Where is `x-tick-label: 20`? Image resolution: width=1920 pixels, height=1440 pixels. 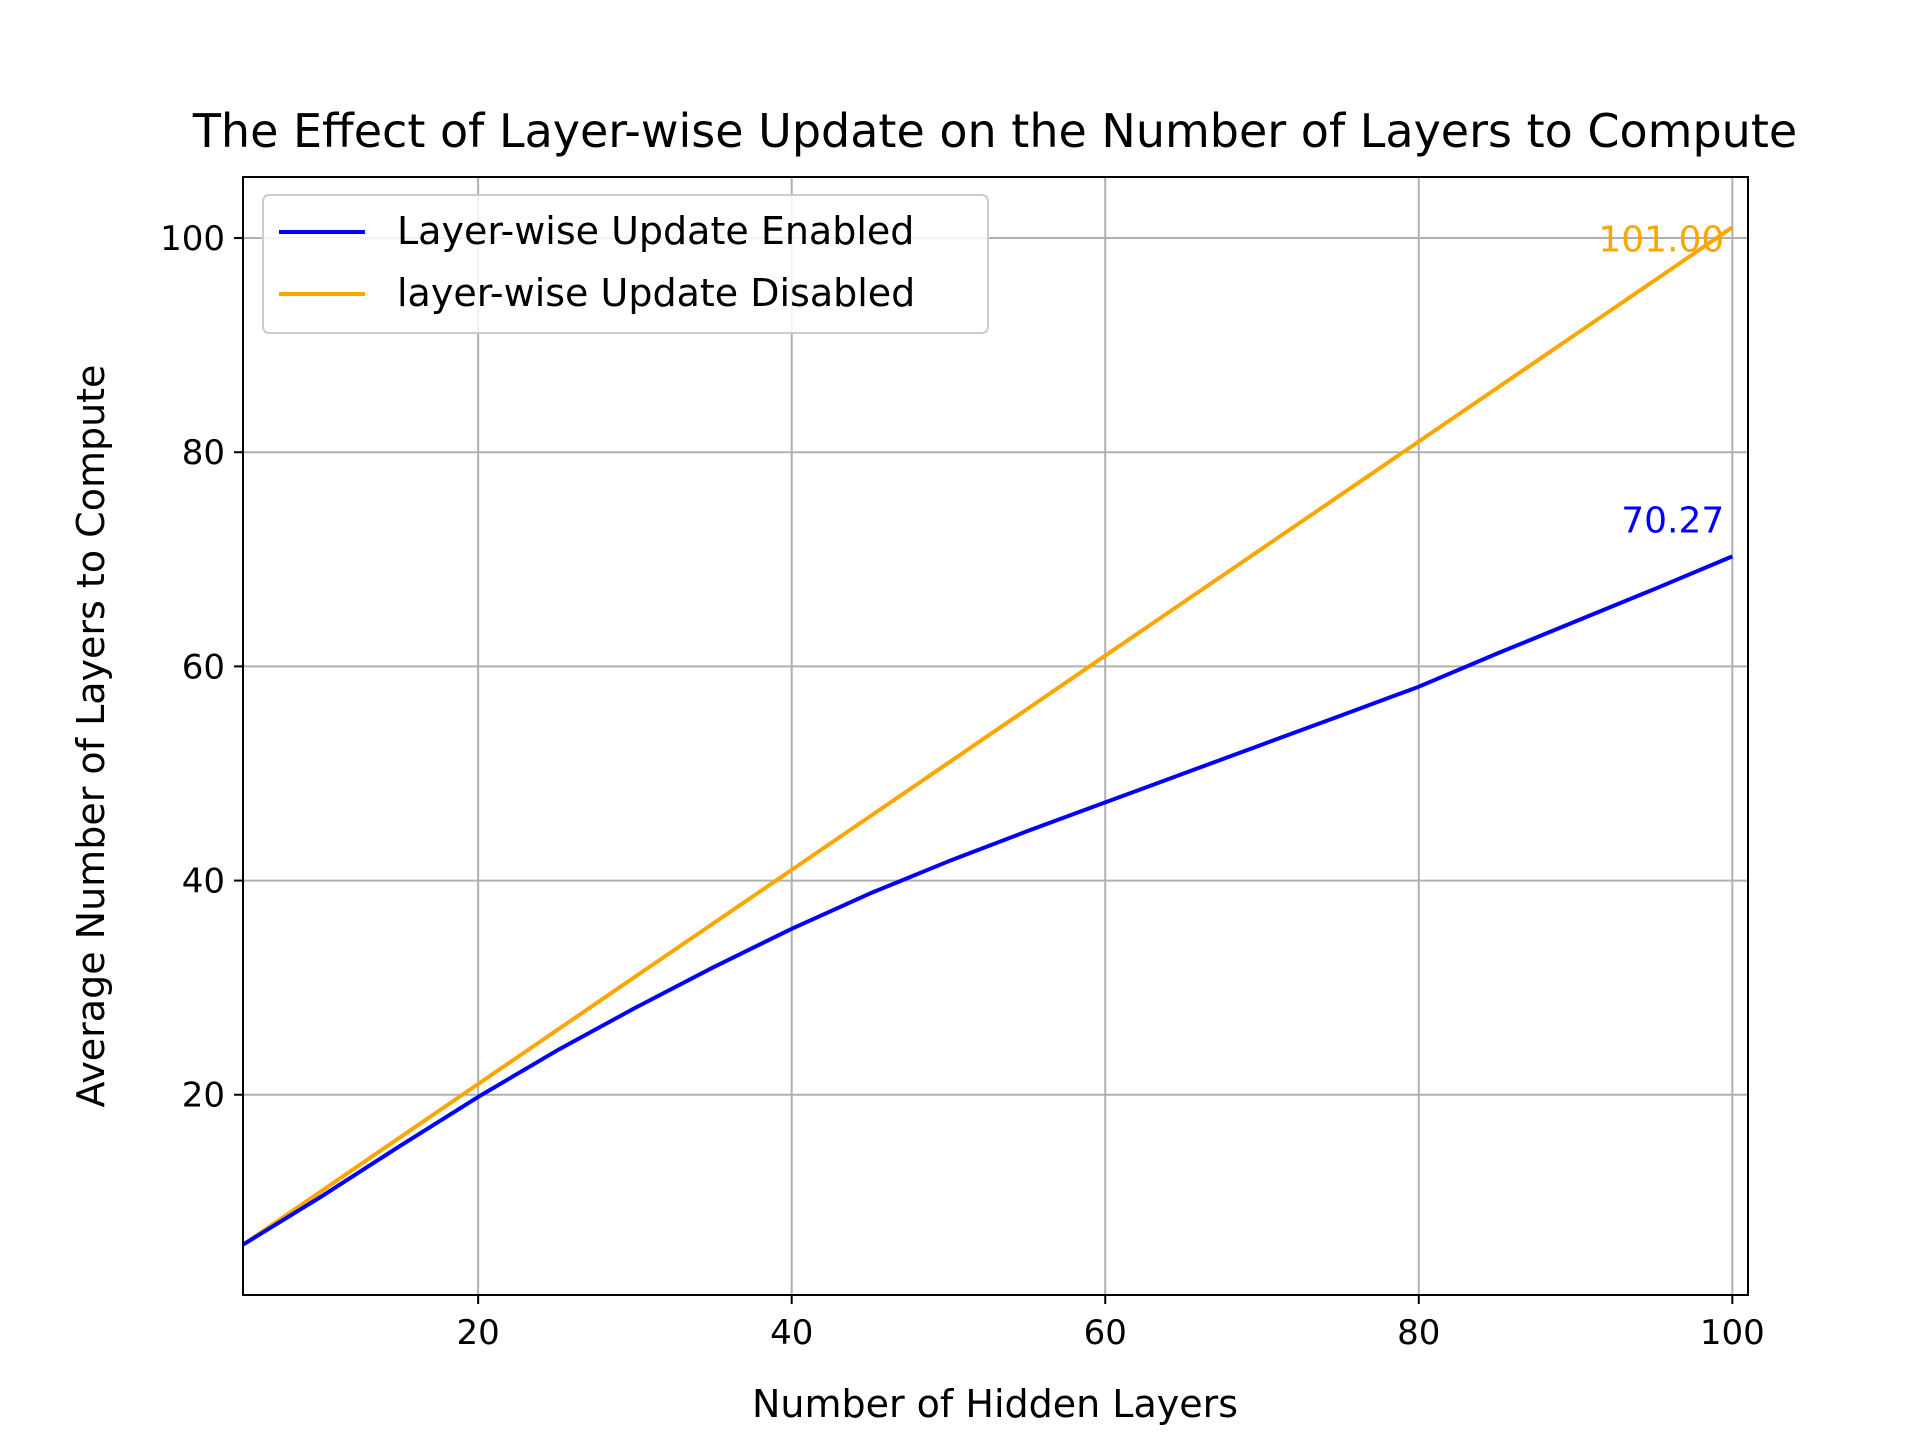
x-tick-label: 20 is located at coordinates (478, 1333).